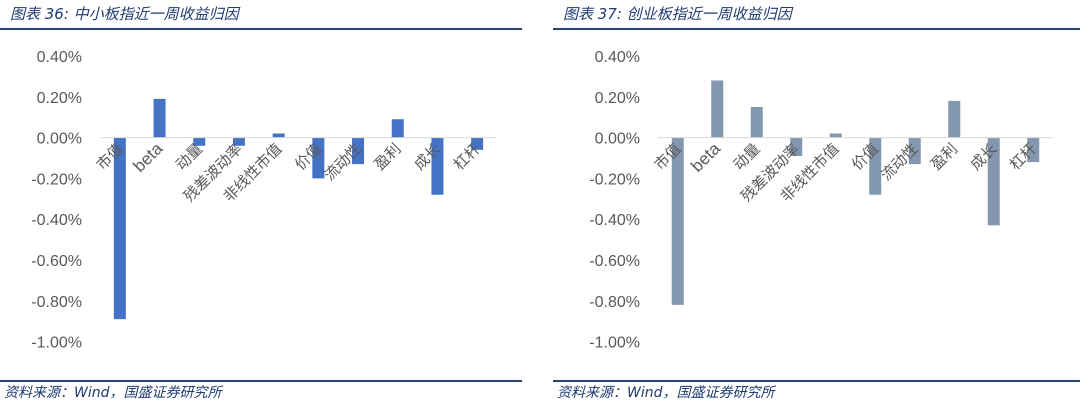 This screenshot has width=1080, height=404. I want to click on category-label: 动量, so click(747, 157).